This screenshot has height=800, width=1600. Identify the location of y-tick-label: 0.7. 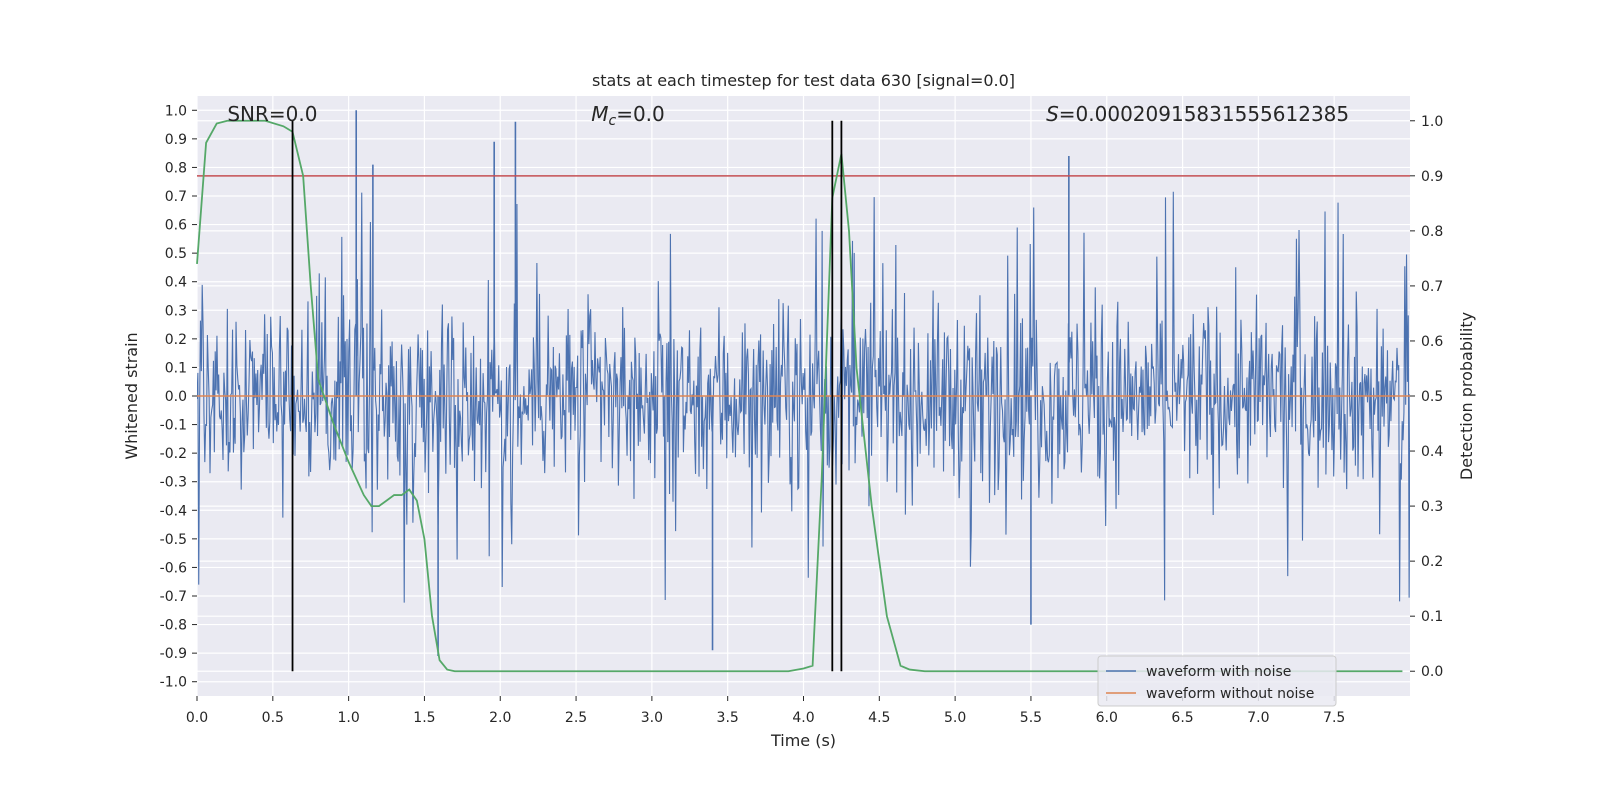
(176, 197).